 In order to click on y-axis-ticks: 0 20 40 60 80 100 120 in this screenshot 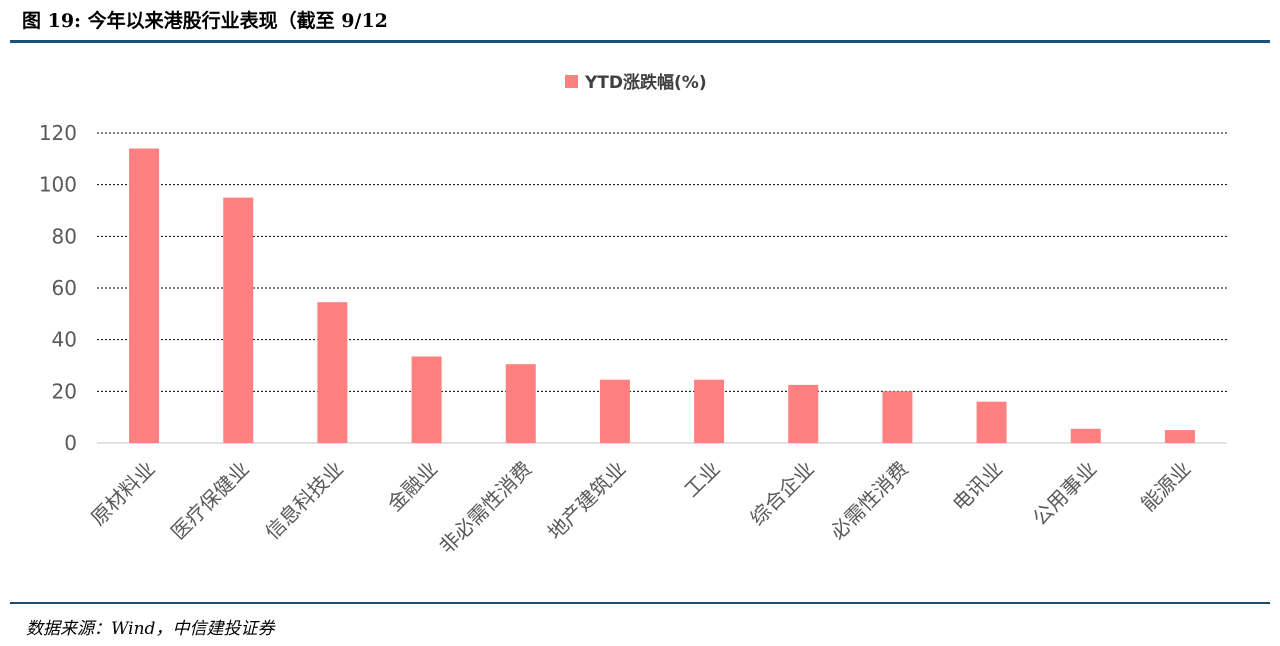, I will do `click(58, 288)`.